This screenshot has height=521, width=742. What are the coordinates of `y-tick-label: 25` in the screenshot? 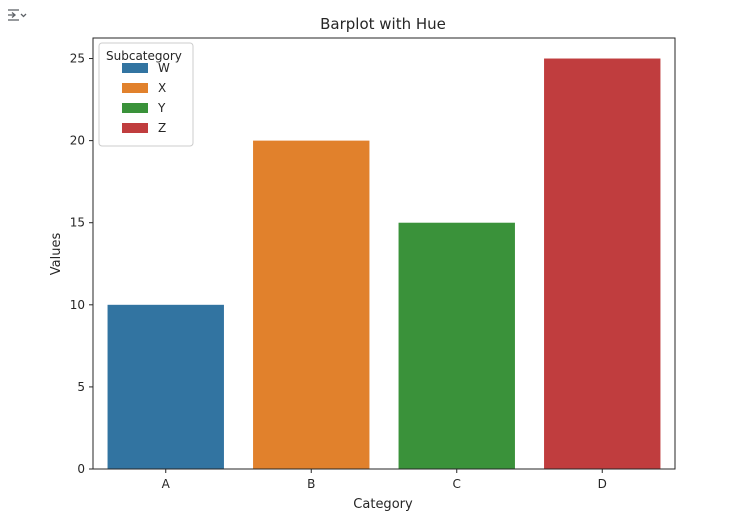 It's located at (77, 59).